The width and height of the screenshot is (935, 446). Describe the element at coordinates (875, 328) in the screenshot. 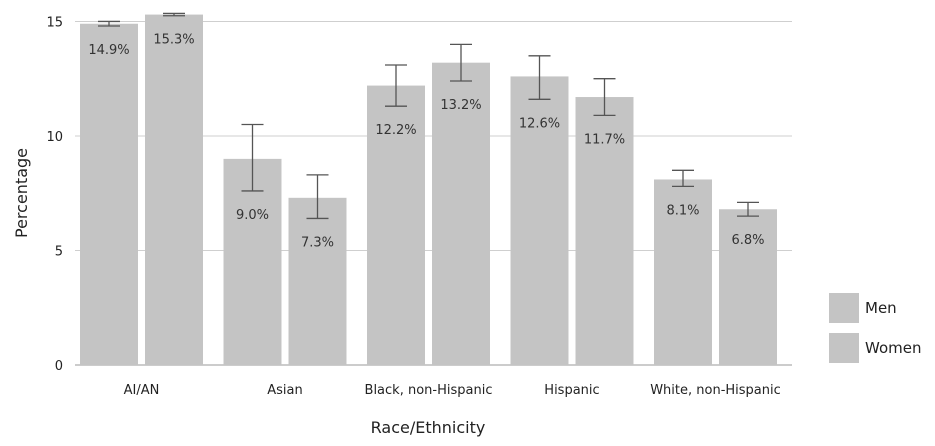

I see `legend: Men Women` at that location.